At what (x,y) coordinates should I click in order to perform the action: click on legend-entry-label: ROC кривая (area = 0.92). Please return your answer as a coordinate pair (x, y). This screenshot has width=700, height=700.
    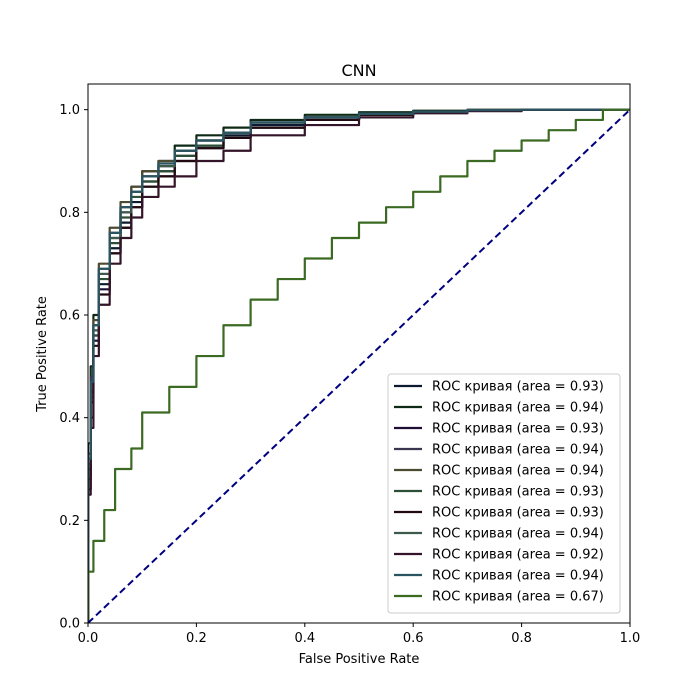
    Looking at the image, I should click on (518, 555).